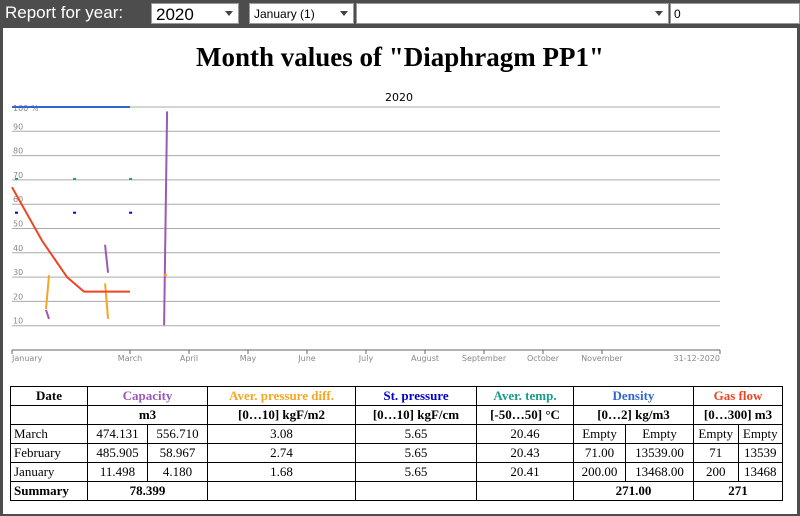 The width and height of the screenshot is (800, 516). I want to click on cell-gasflow-2: 13539, so click(760, 453).